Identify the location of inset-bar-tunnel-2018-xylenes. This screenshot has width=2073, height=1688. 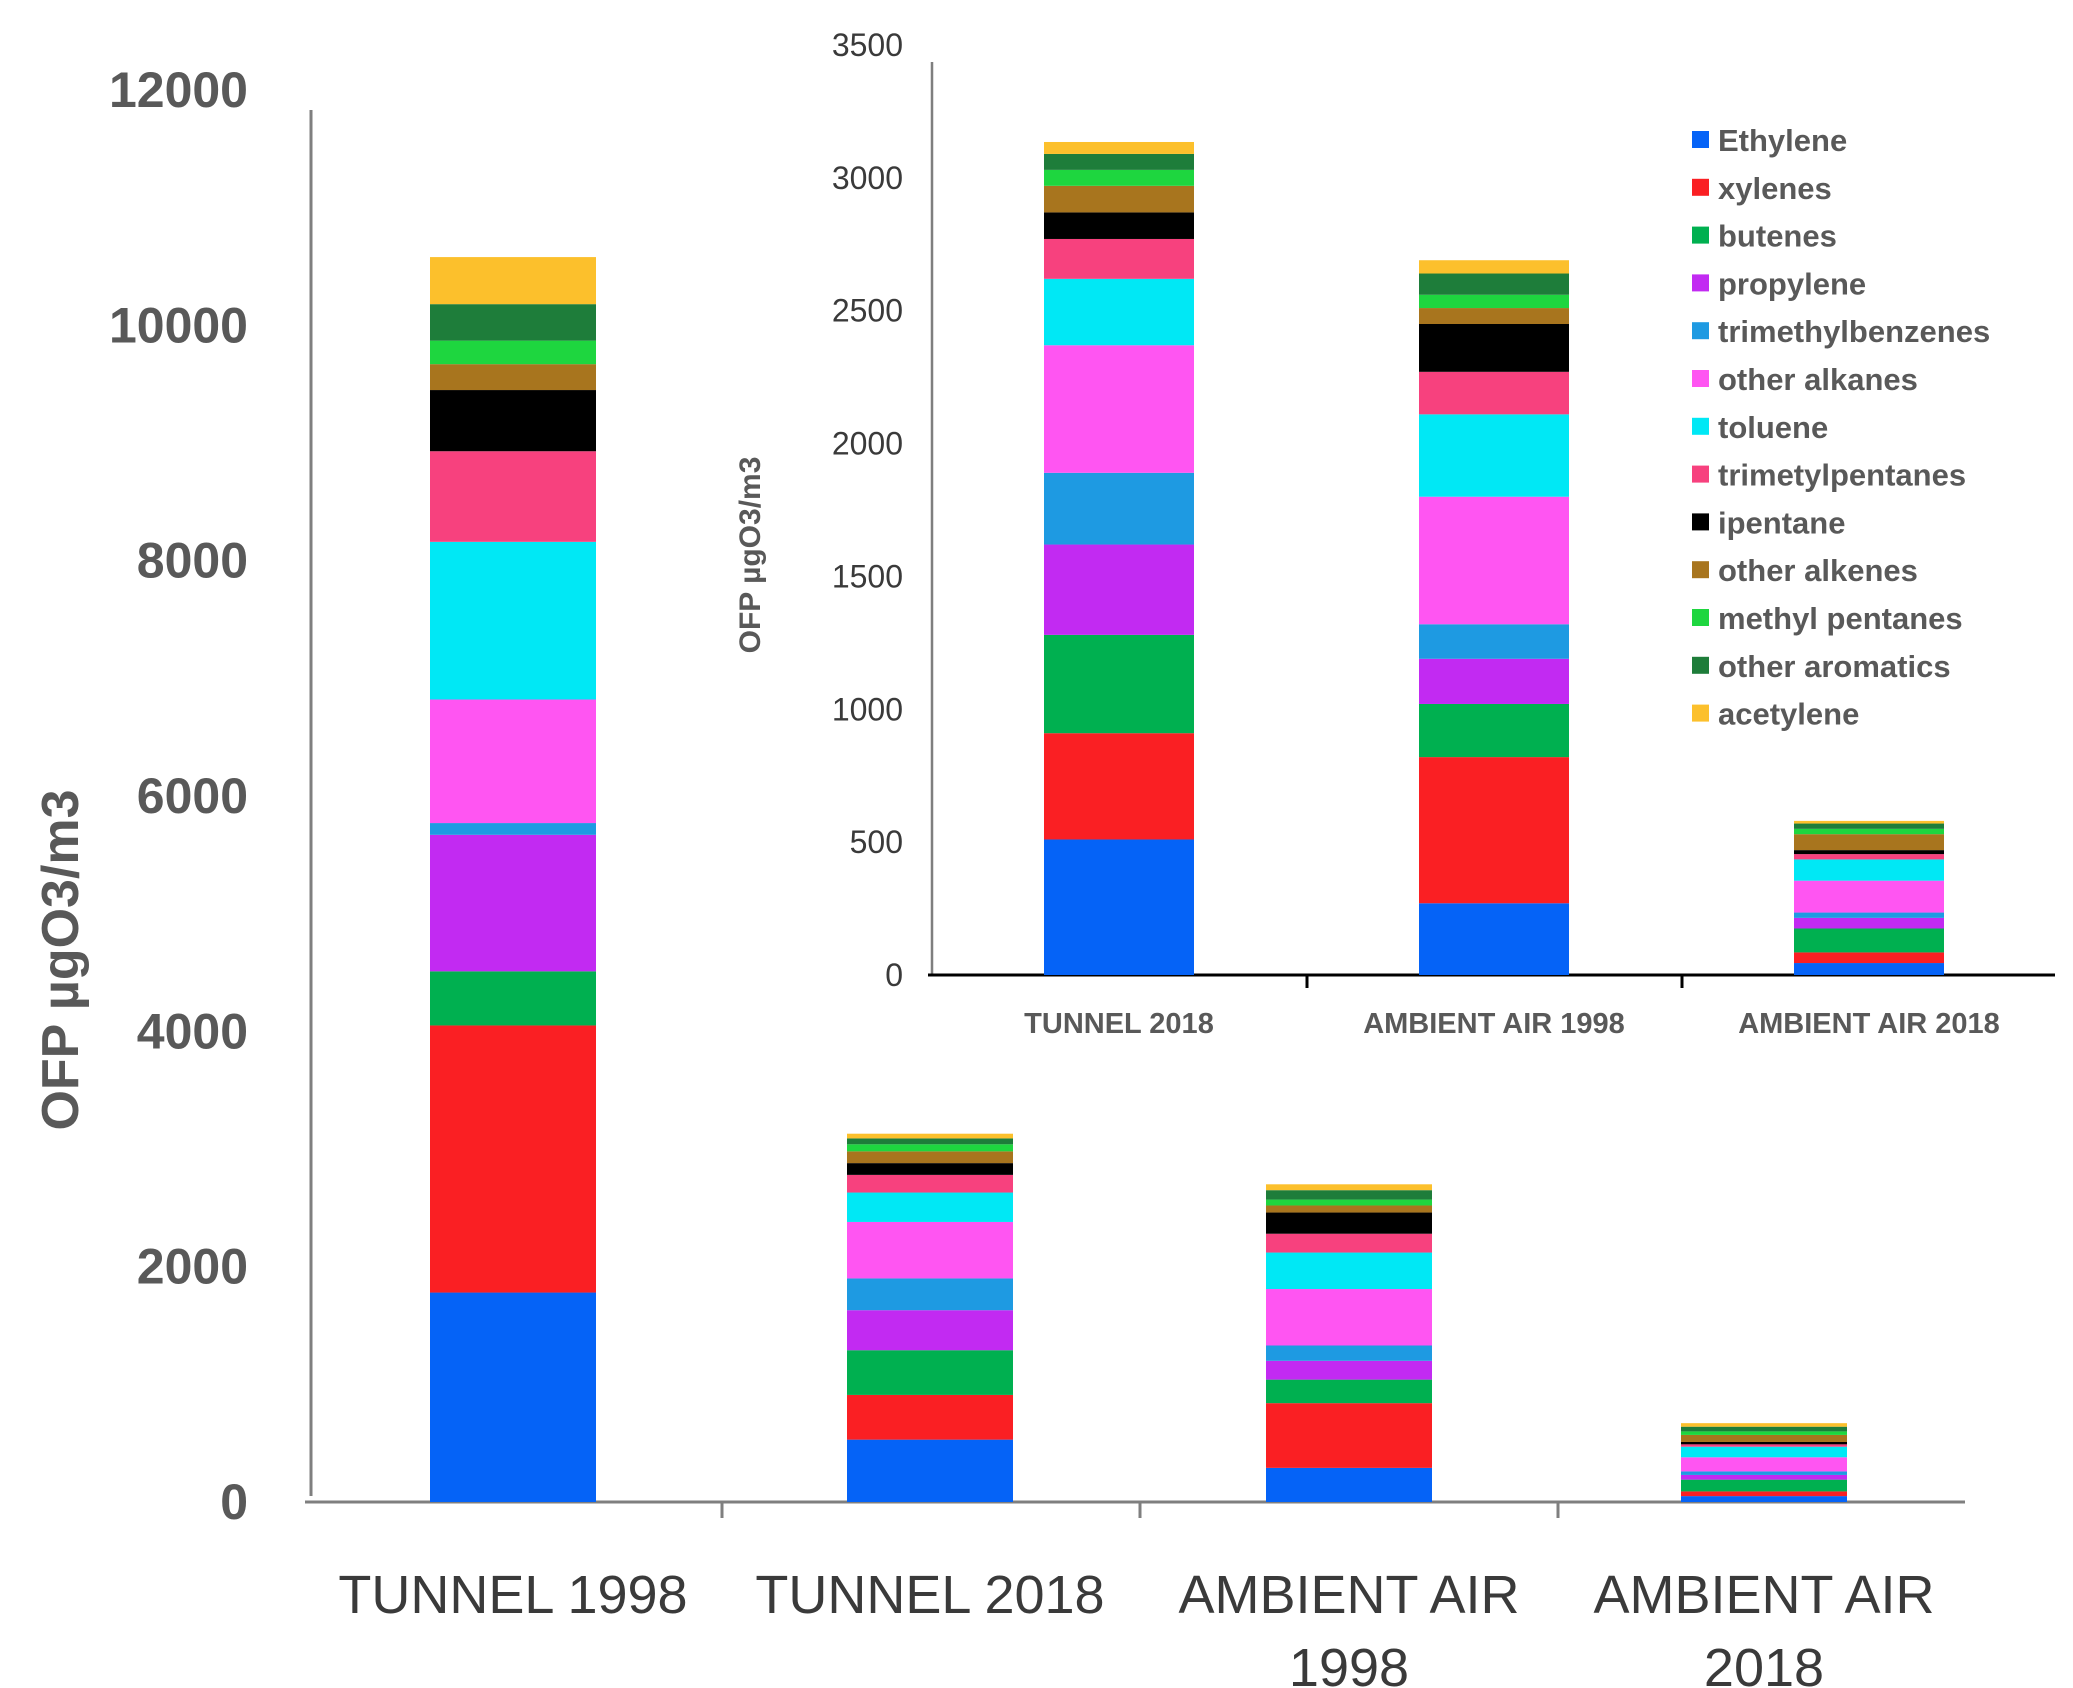
(1119, 786).